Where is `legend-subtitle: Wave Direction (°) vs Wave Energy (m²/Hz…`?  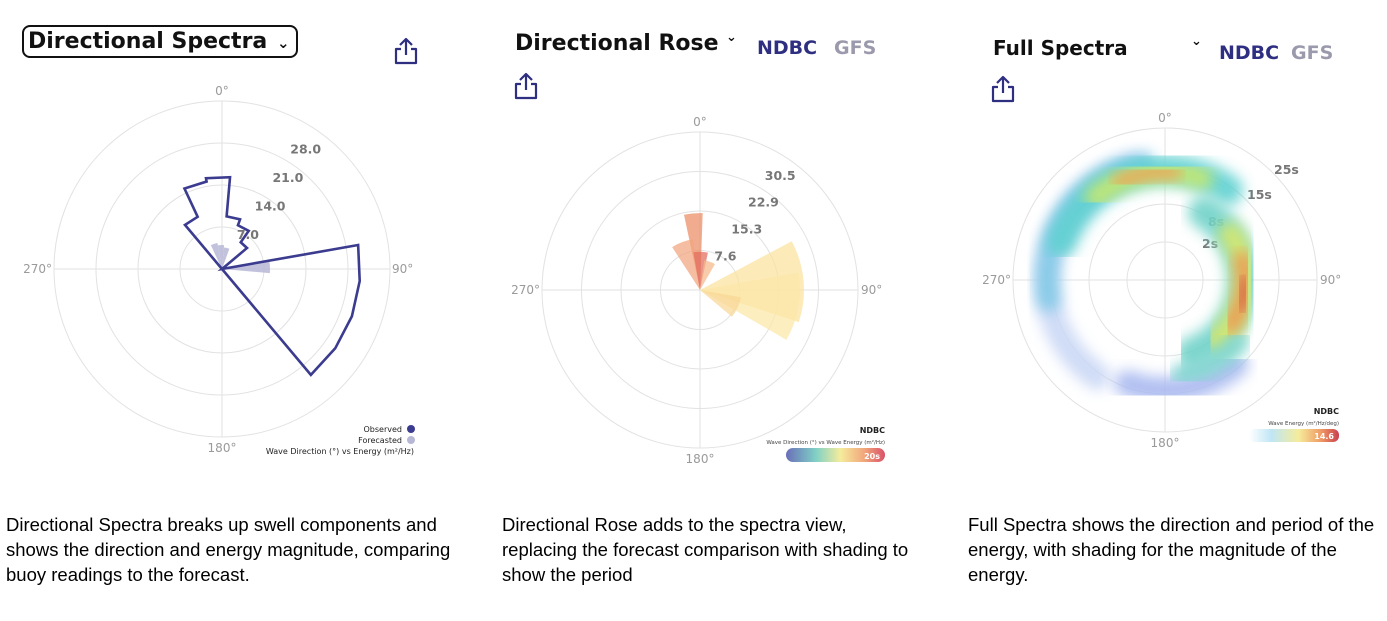
legend-subtitle: Wave Direction (°) vs Wave Energy (m²/Hz… is located at coordinates (825, 442).